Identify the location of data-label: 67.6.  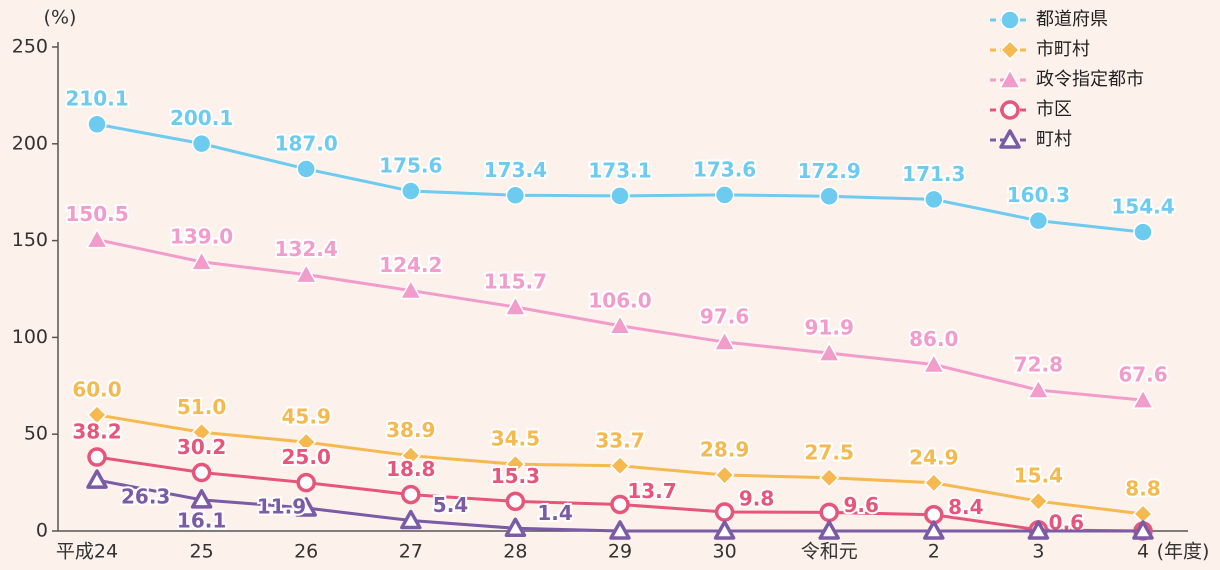
(1142, 375).